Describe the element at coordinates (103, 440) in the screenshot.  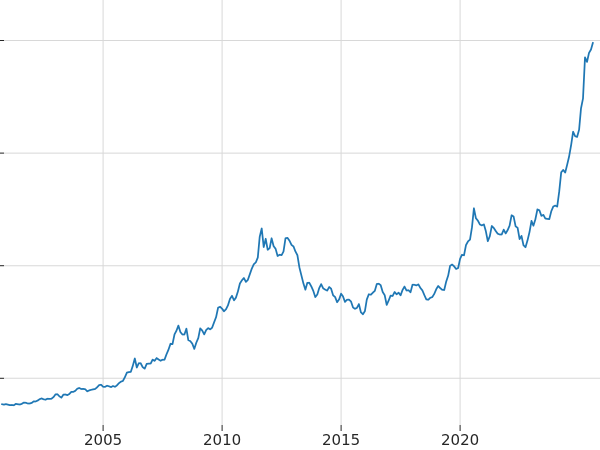
I see `x-tick-label: 2005` at that location.